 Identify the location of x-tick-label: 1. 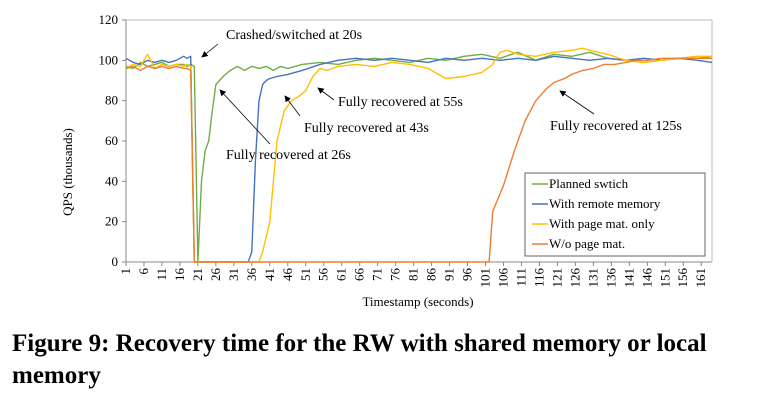
(125, 271).